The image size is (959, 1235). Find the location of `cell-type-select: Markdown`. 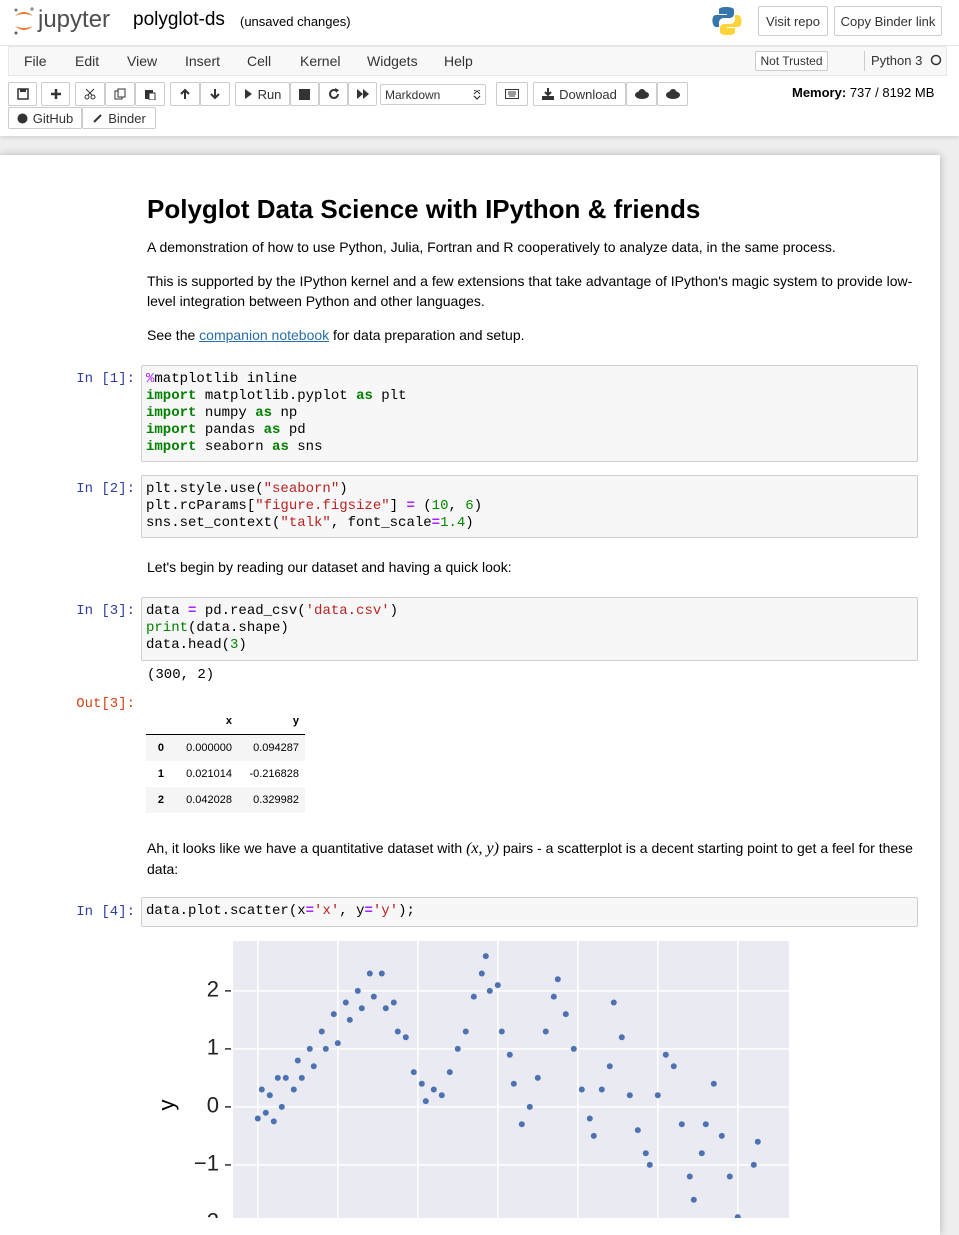

cell-type-select: Markdown is located at coordinates (433, 94).